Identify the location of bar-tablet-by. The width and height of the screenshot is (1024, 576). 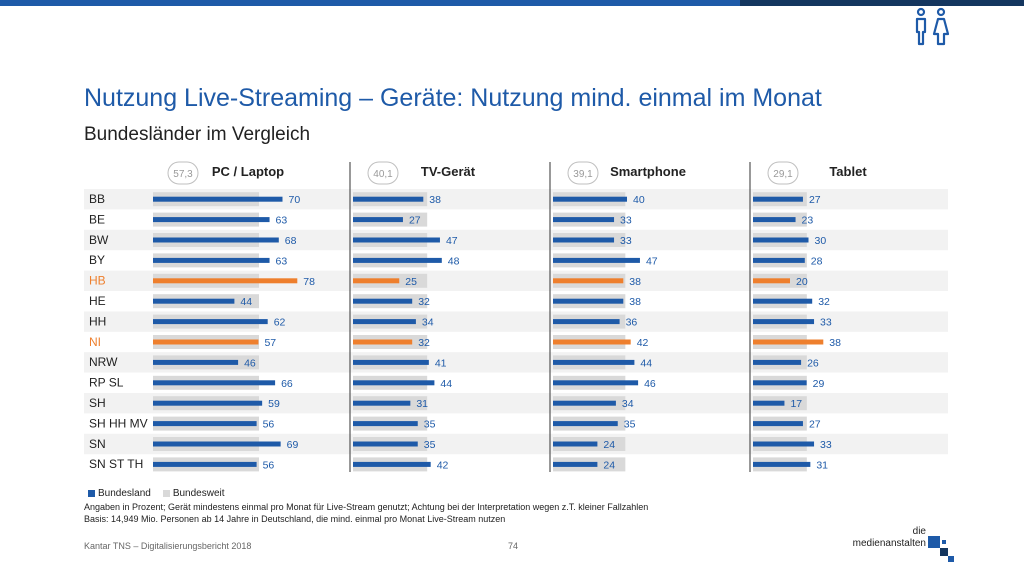
(779, 260).